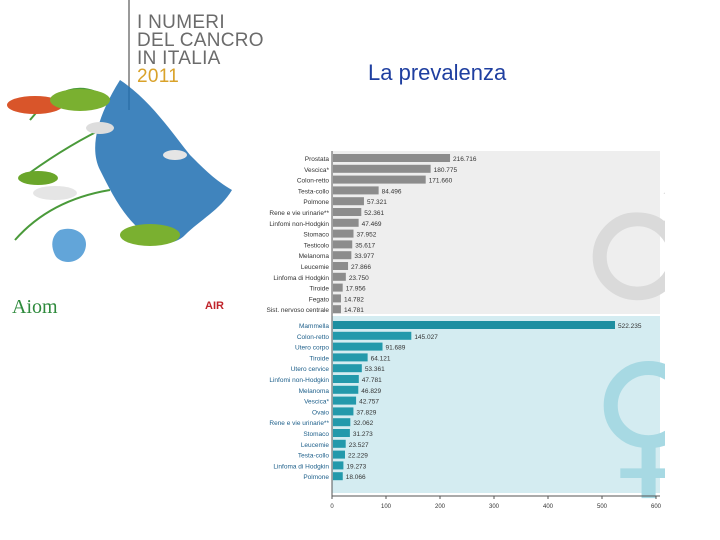  Describe the element at coordinates (164, 161) in the screenshot. I see `italy-map-shape` at that location.